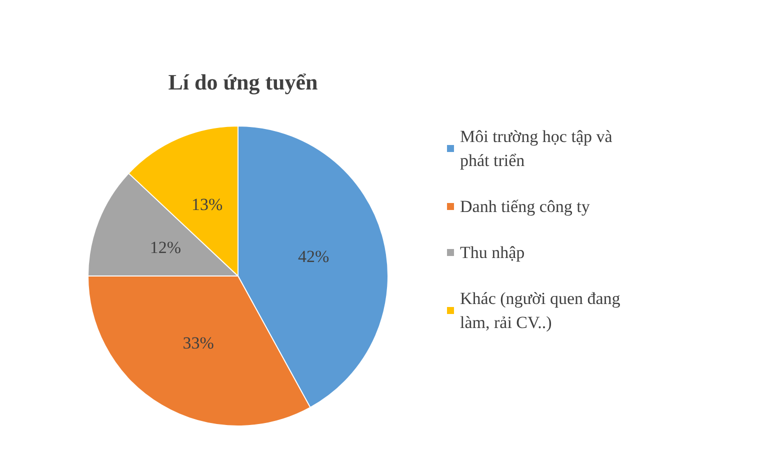 This screenshot has height=459, width=783. Describe the element at coordinates (166, 247) in the screenshot. I see `data-label: 12%` at that location.